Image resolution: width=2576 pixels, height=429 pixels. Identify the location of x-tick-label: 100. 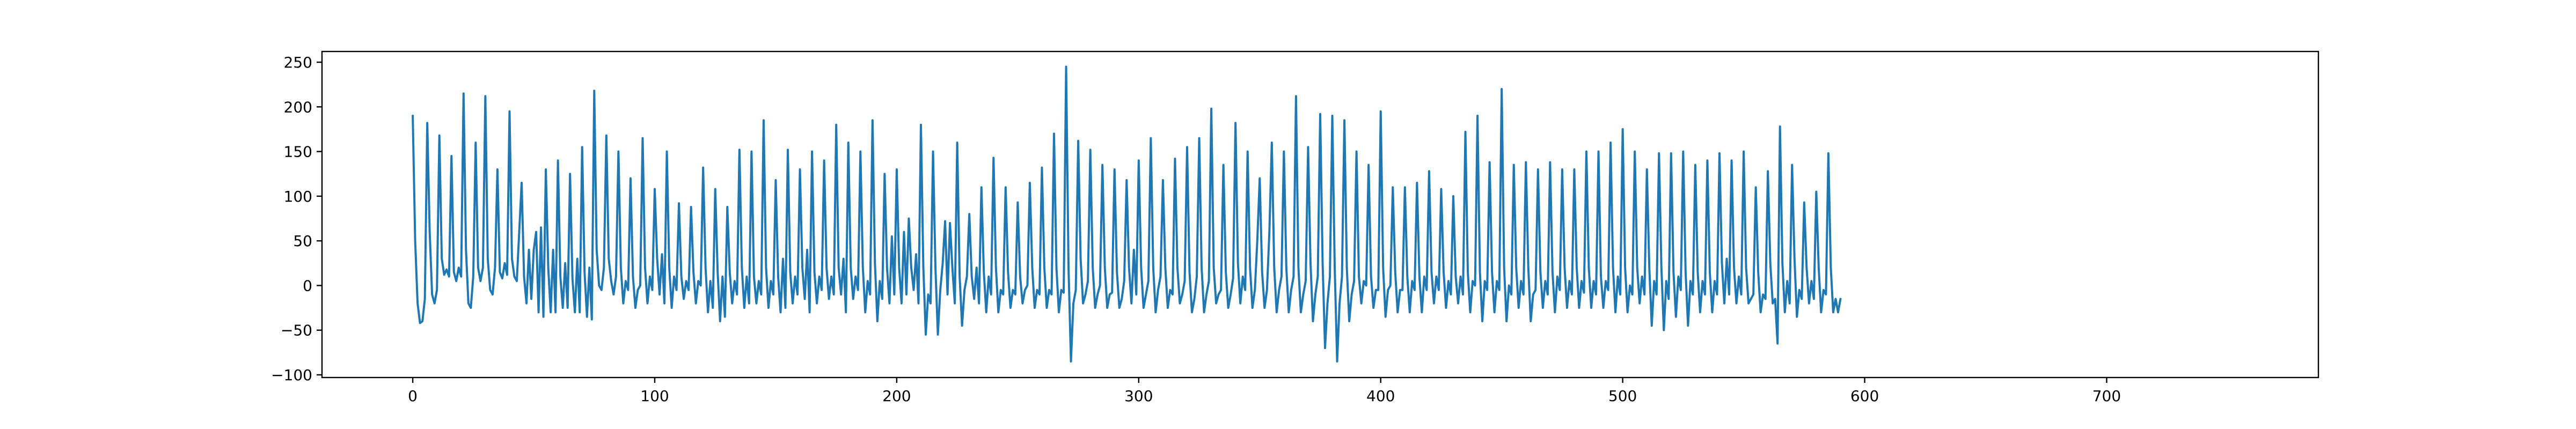
(654, 396).